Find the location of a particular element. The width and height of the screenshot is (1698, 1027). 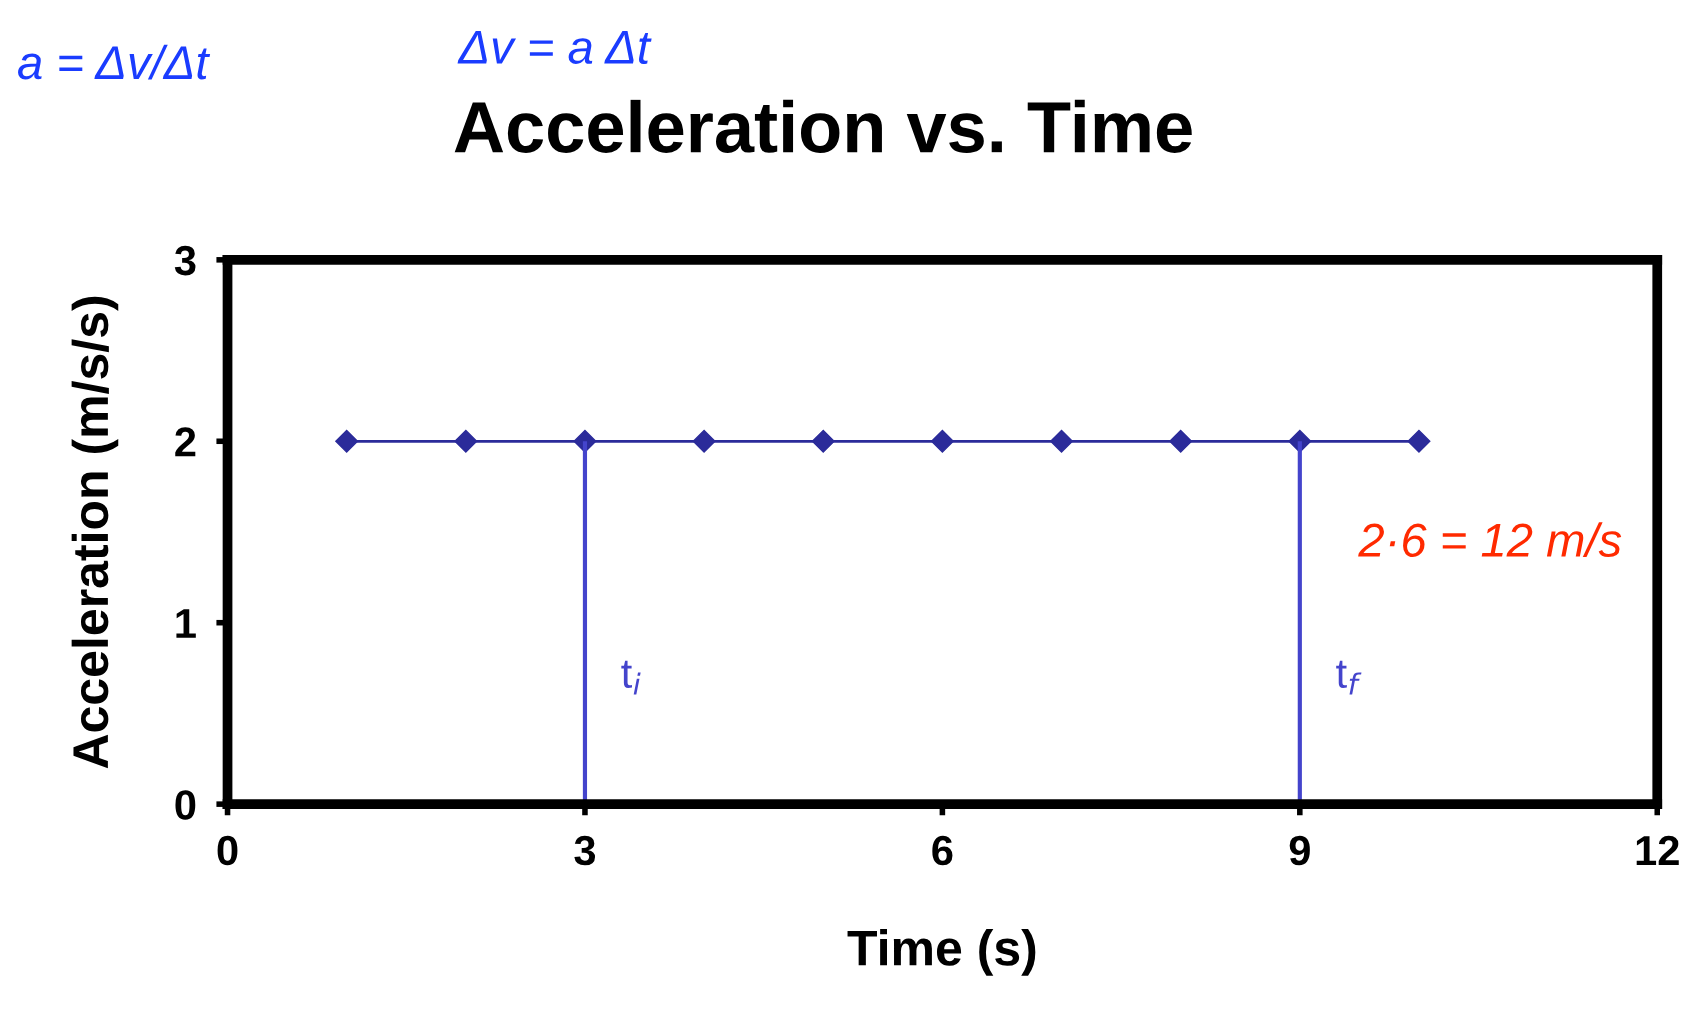

text: a = Δv/Δt is located at coordinates (114, 62).